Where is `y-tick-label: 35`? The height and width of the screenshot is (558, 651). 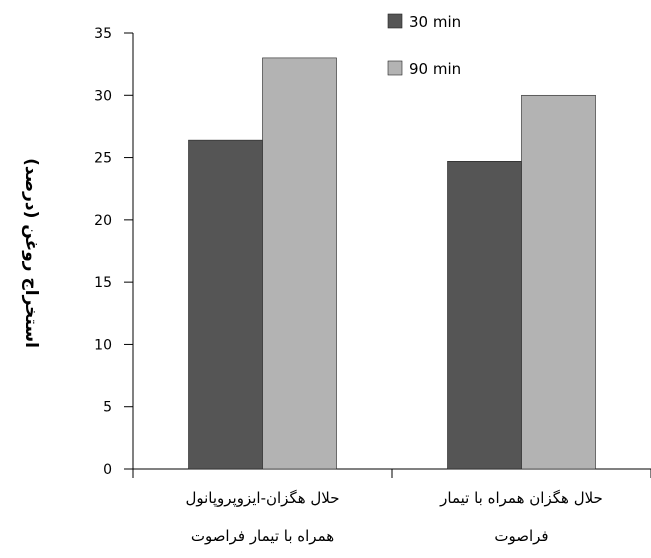
y-tick-label: 35 is located at coordinates (103, 34).